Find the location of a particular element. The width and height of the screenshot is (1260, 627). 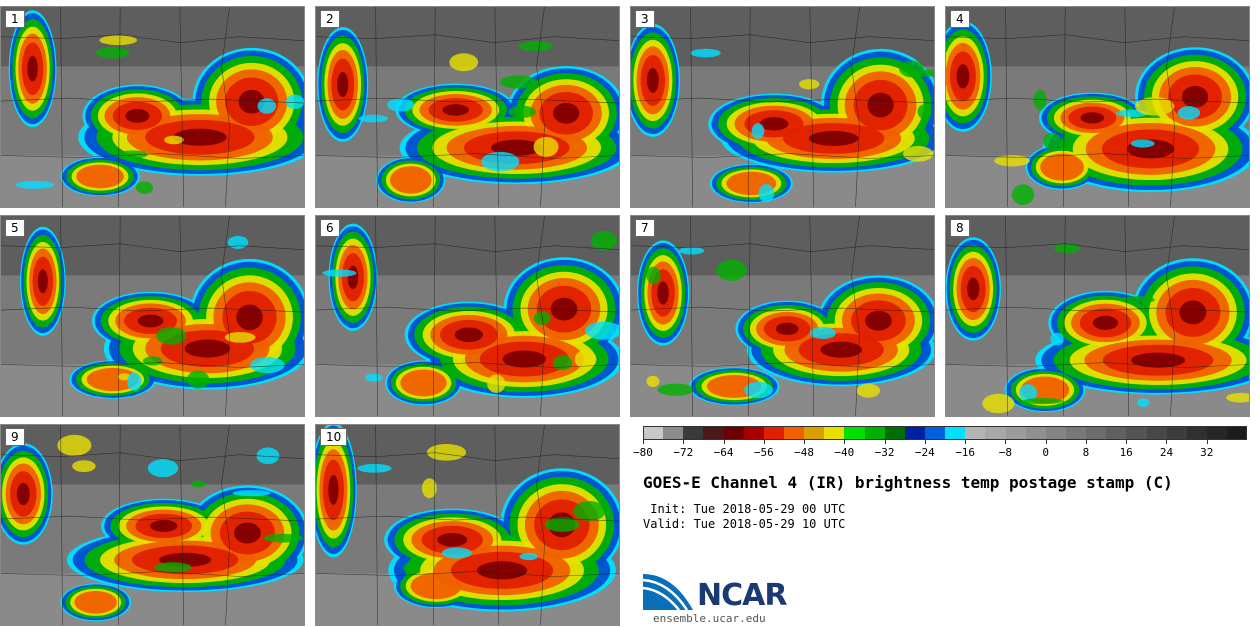

colorbar-tick-label: −72 is located at coordinates (683, 452).